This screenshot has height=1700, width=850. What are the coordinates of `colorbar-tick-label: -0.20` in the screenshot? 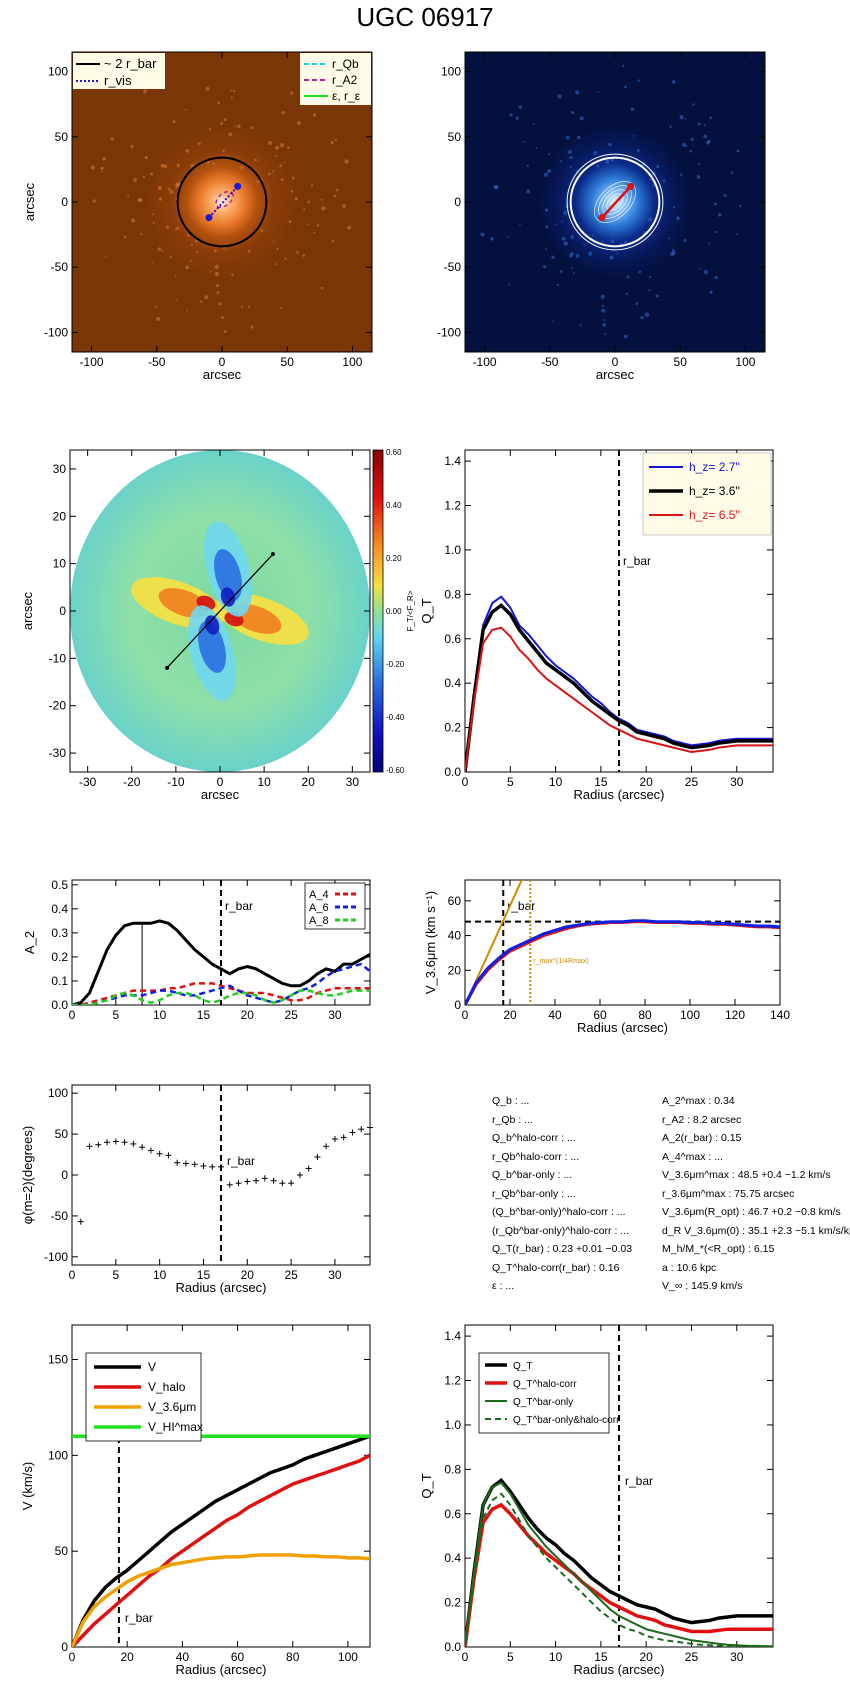 It's located at (395, 664).